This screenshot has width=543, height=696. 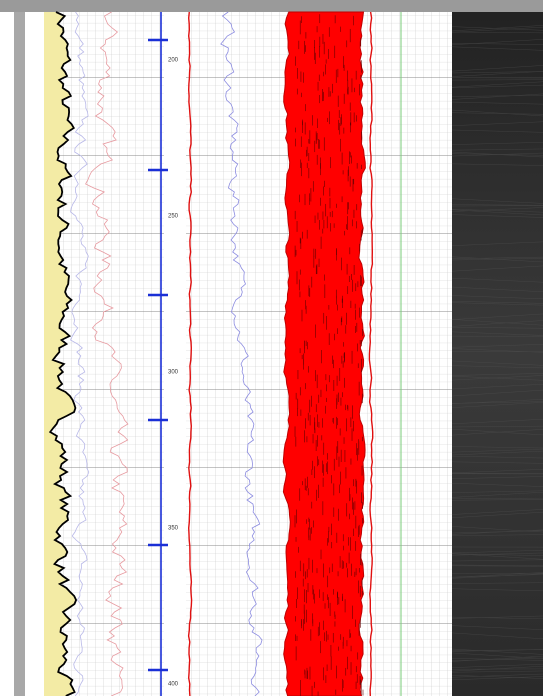 I want to click on depth-track: 200 250 300 350 400, so click(x=167, y=354).